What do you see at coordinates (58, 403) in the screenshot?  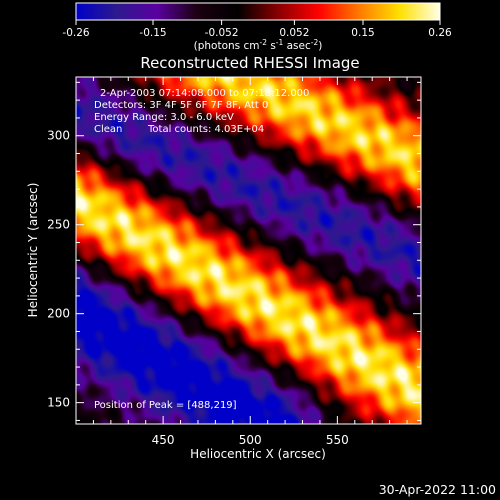 I see `y-tick-label: 150` at bounding box center [58, 403].